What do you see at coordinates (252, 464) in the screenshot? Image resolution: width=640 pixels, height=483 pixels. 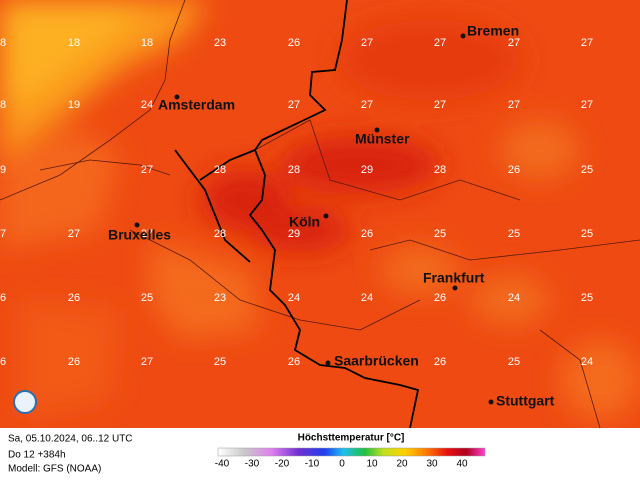 I see `scale-label: -30` at bounding box center [252, 464].